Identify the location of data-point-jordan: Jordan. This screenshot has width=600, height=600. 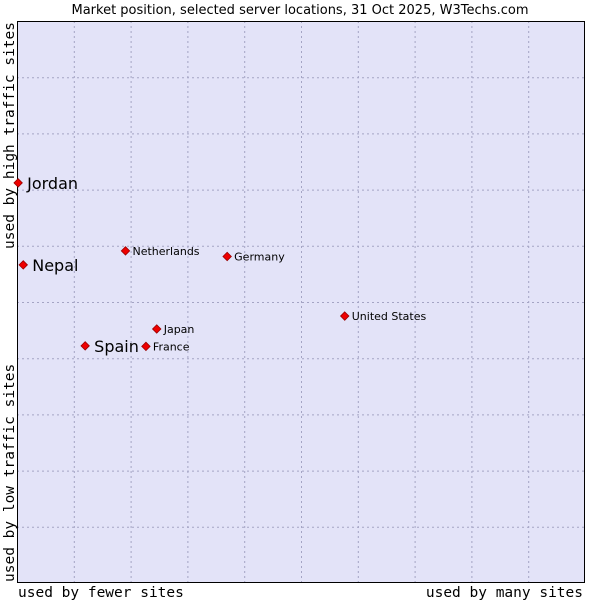
(45, 183).